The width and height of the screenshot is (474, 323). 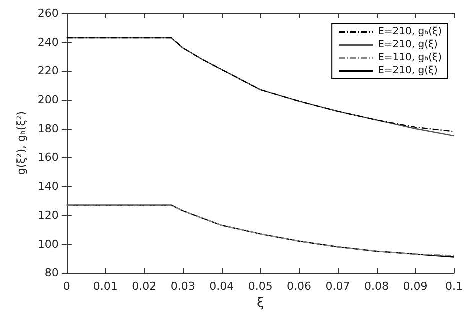 I want to click on x-tick-label: 0.04, so click(x=222, y=287).